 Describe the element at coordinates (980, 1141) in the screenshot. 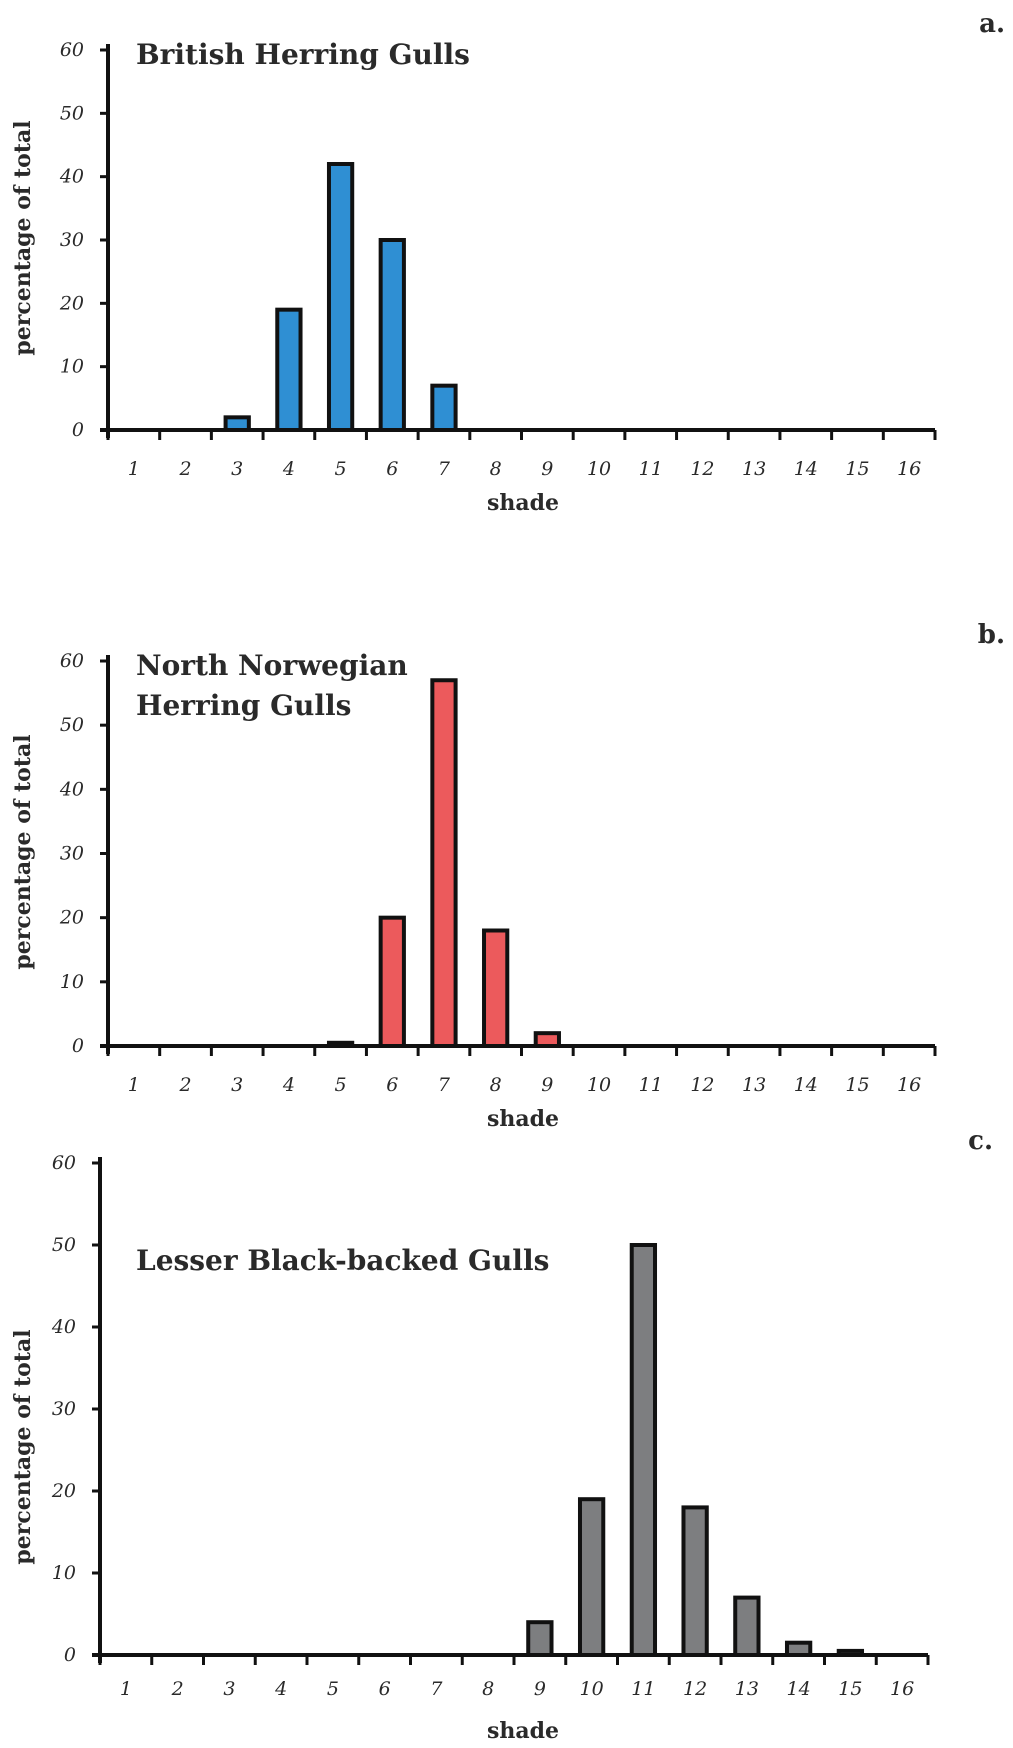

I see `panel-letter: c.` at that location.